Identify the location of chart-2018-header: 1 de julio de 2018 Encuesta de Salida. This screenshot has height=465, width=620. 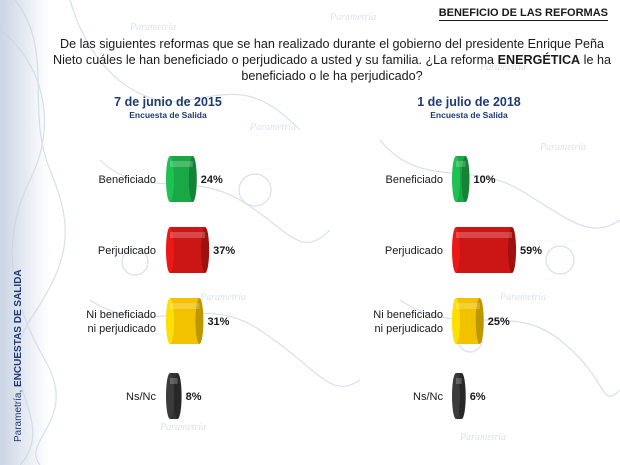
(469, 107).